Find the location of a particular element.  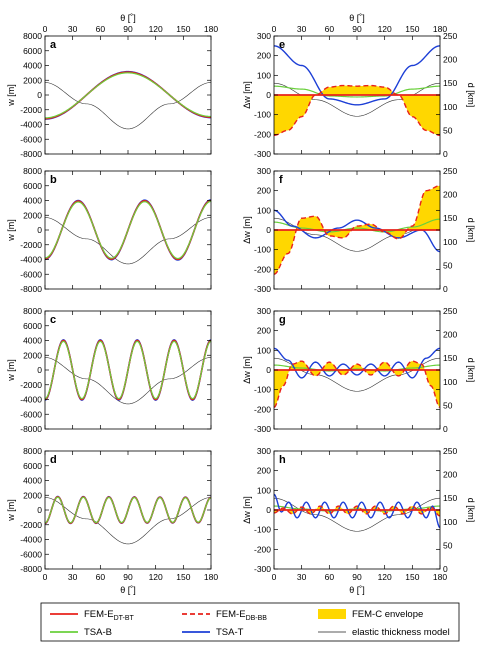

panel-label-d: d is located at coordinates (53, 460).